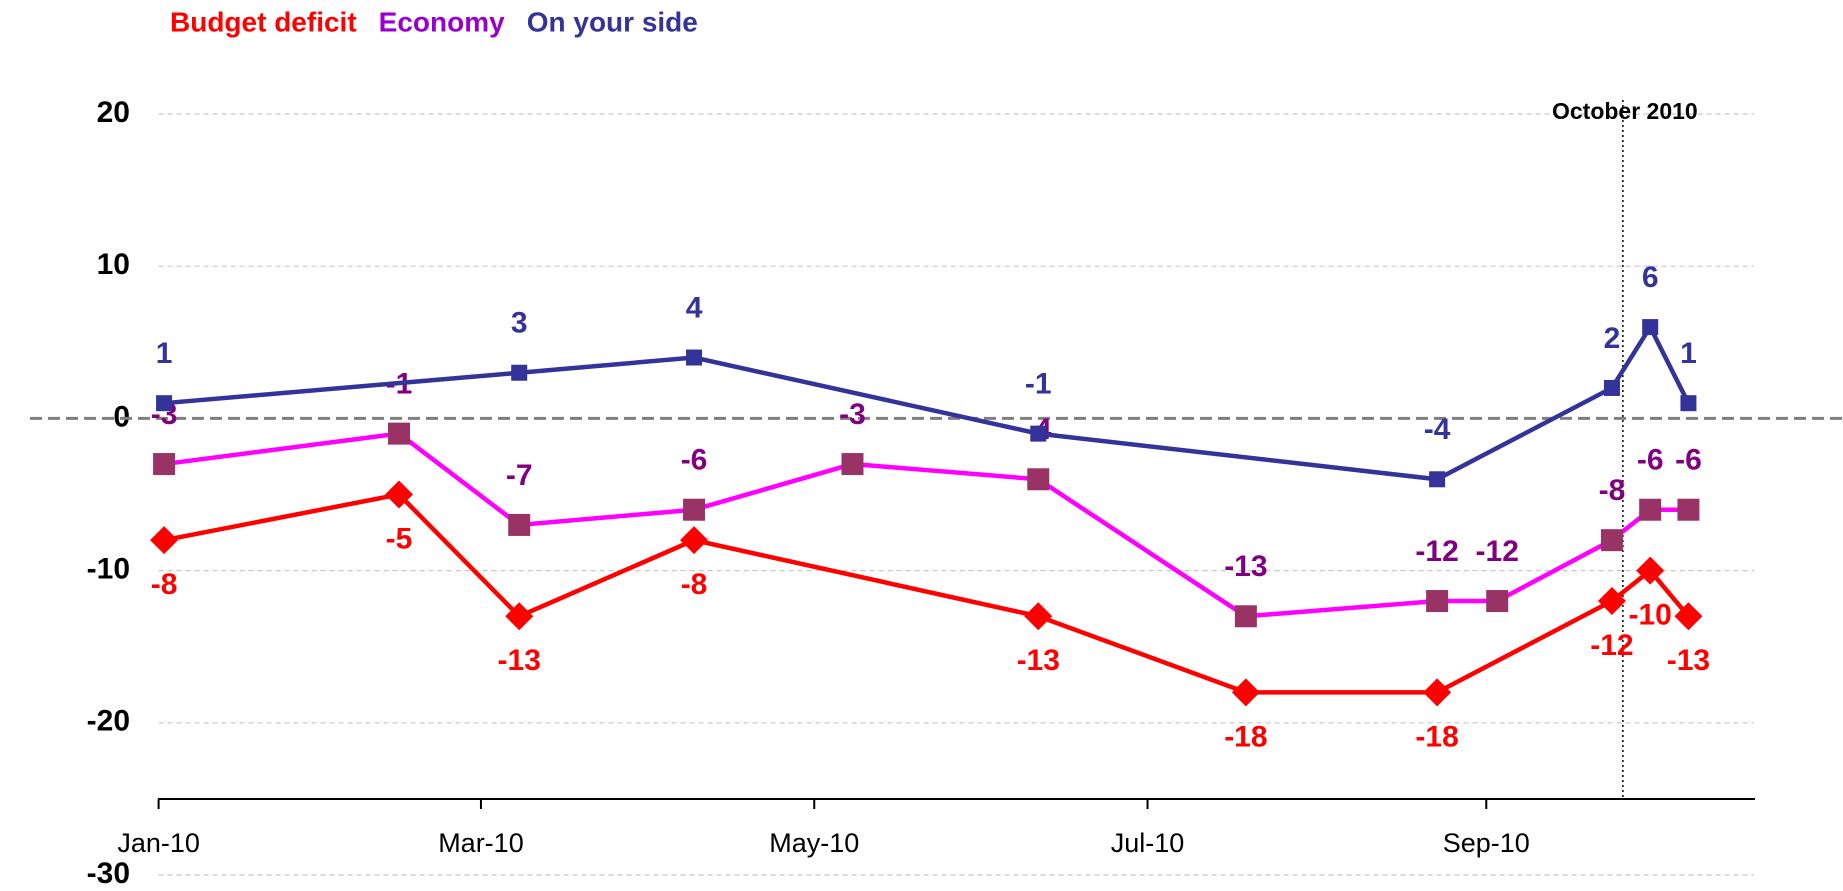  What do you see at coordinates (1148, 843) in the screenshot?
I see `x-tick-label: Jul-10` at bounding box center [1148, 843].